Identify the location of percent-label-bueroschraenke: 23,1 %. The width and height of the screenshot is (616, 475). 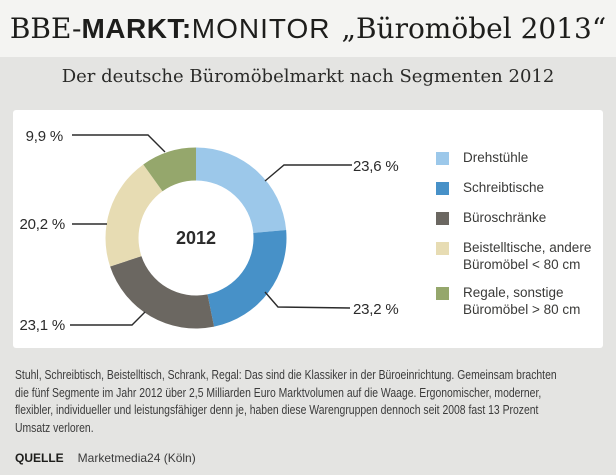
(43, 325).